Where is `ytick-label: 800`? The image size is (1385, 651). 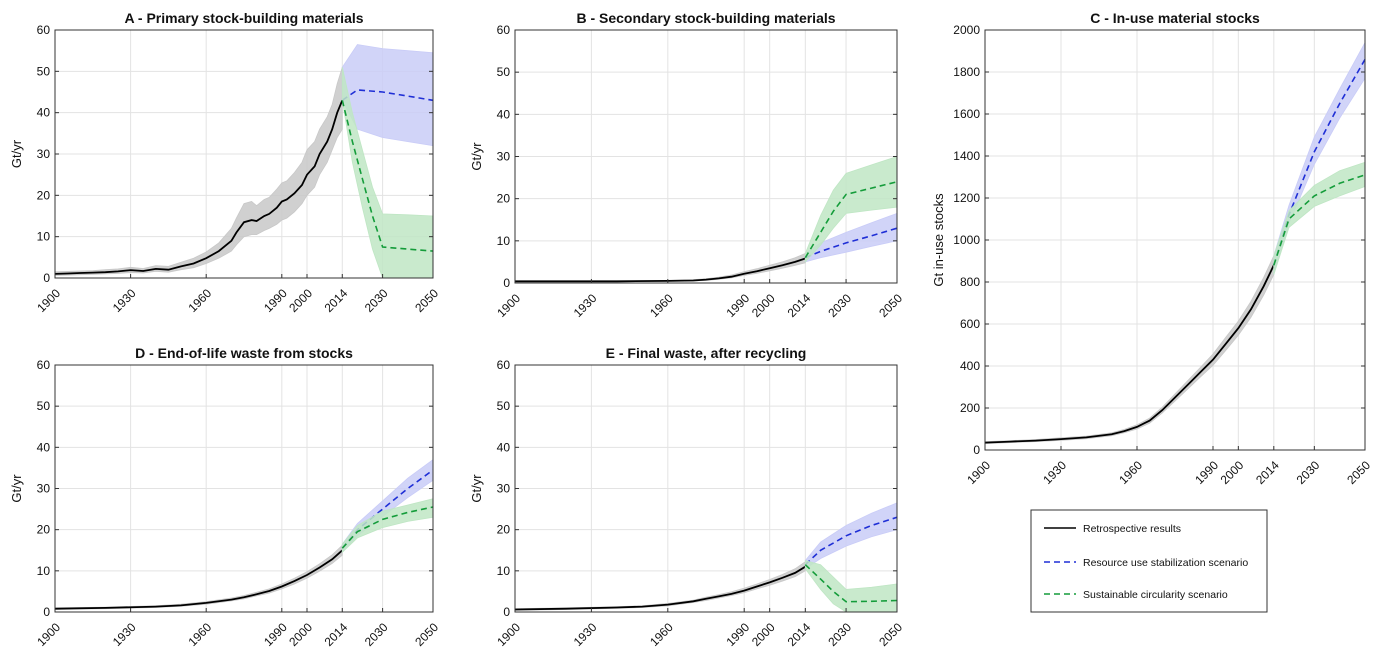 ytick-label: 800 is located at coordinates (970, 282).